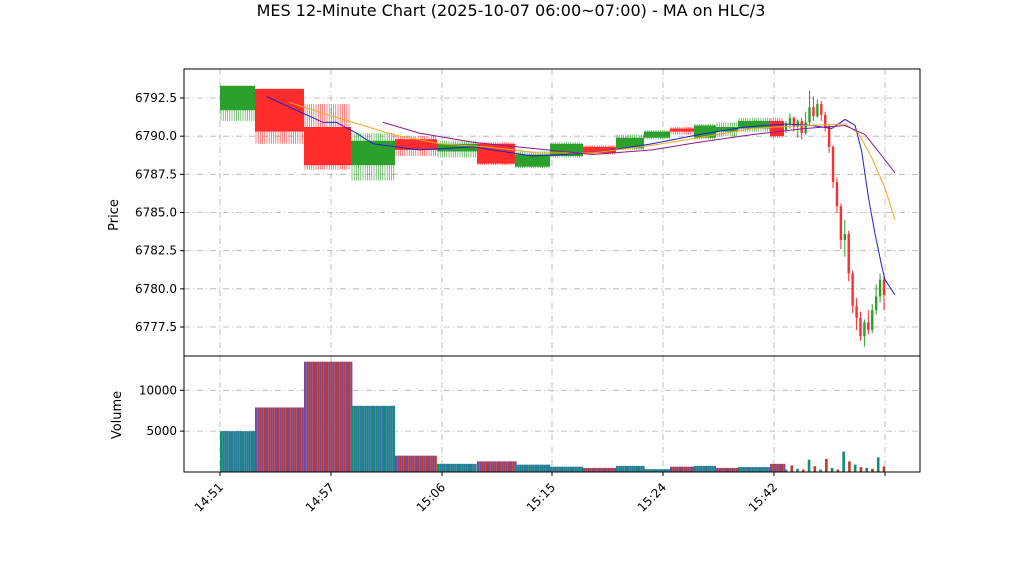  Describe the element at coordinates (320, 497) in the screenshot. I see `x-tick-label: 14:57` at that location.